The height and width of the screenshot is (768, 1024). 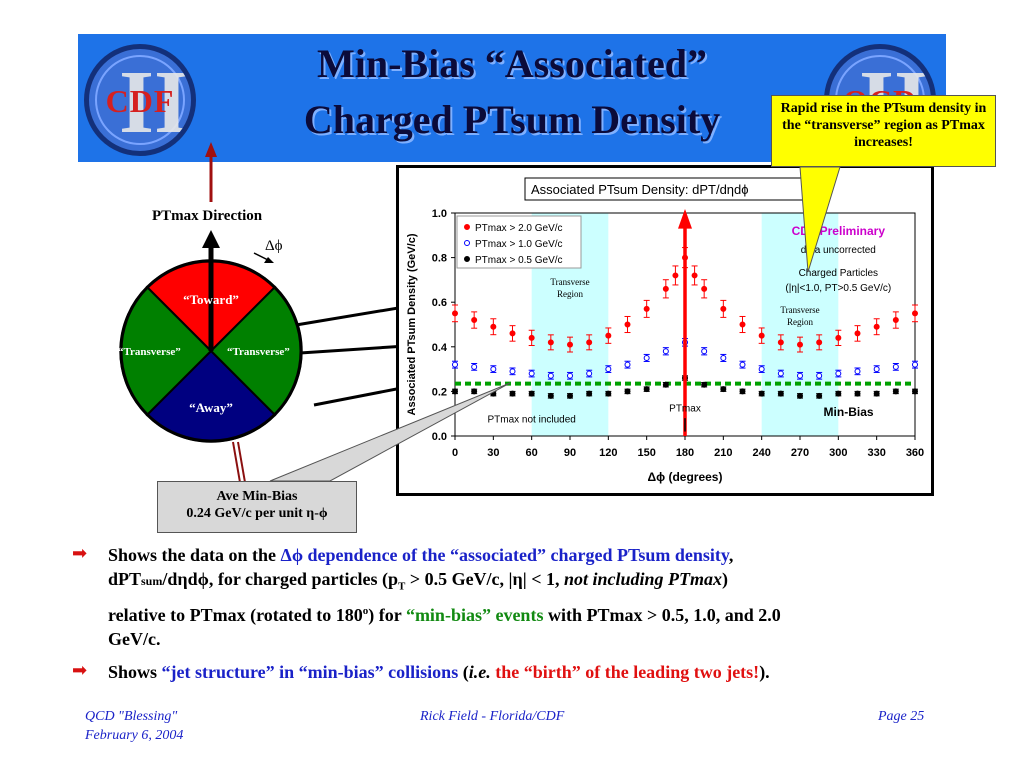 I want to click on x-tick-label-5: 150, so click(x=646, y=453).